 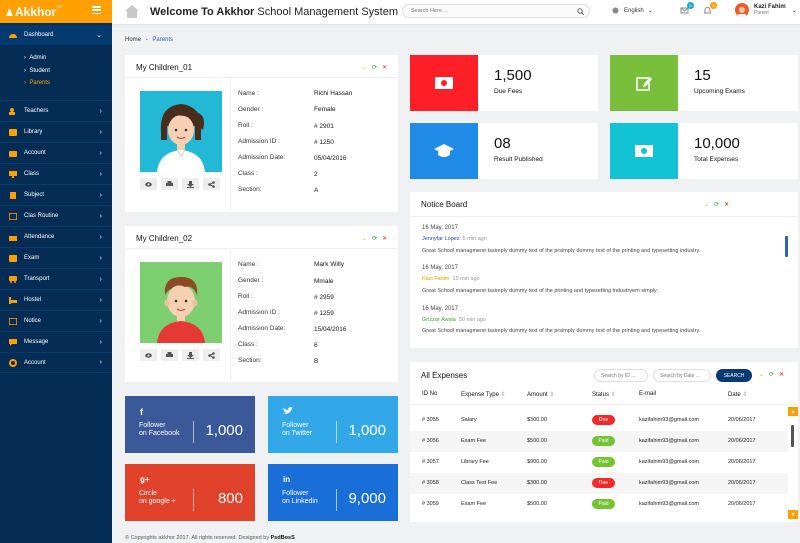 I want to click on search-input, so click(x=488, y=11).